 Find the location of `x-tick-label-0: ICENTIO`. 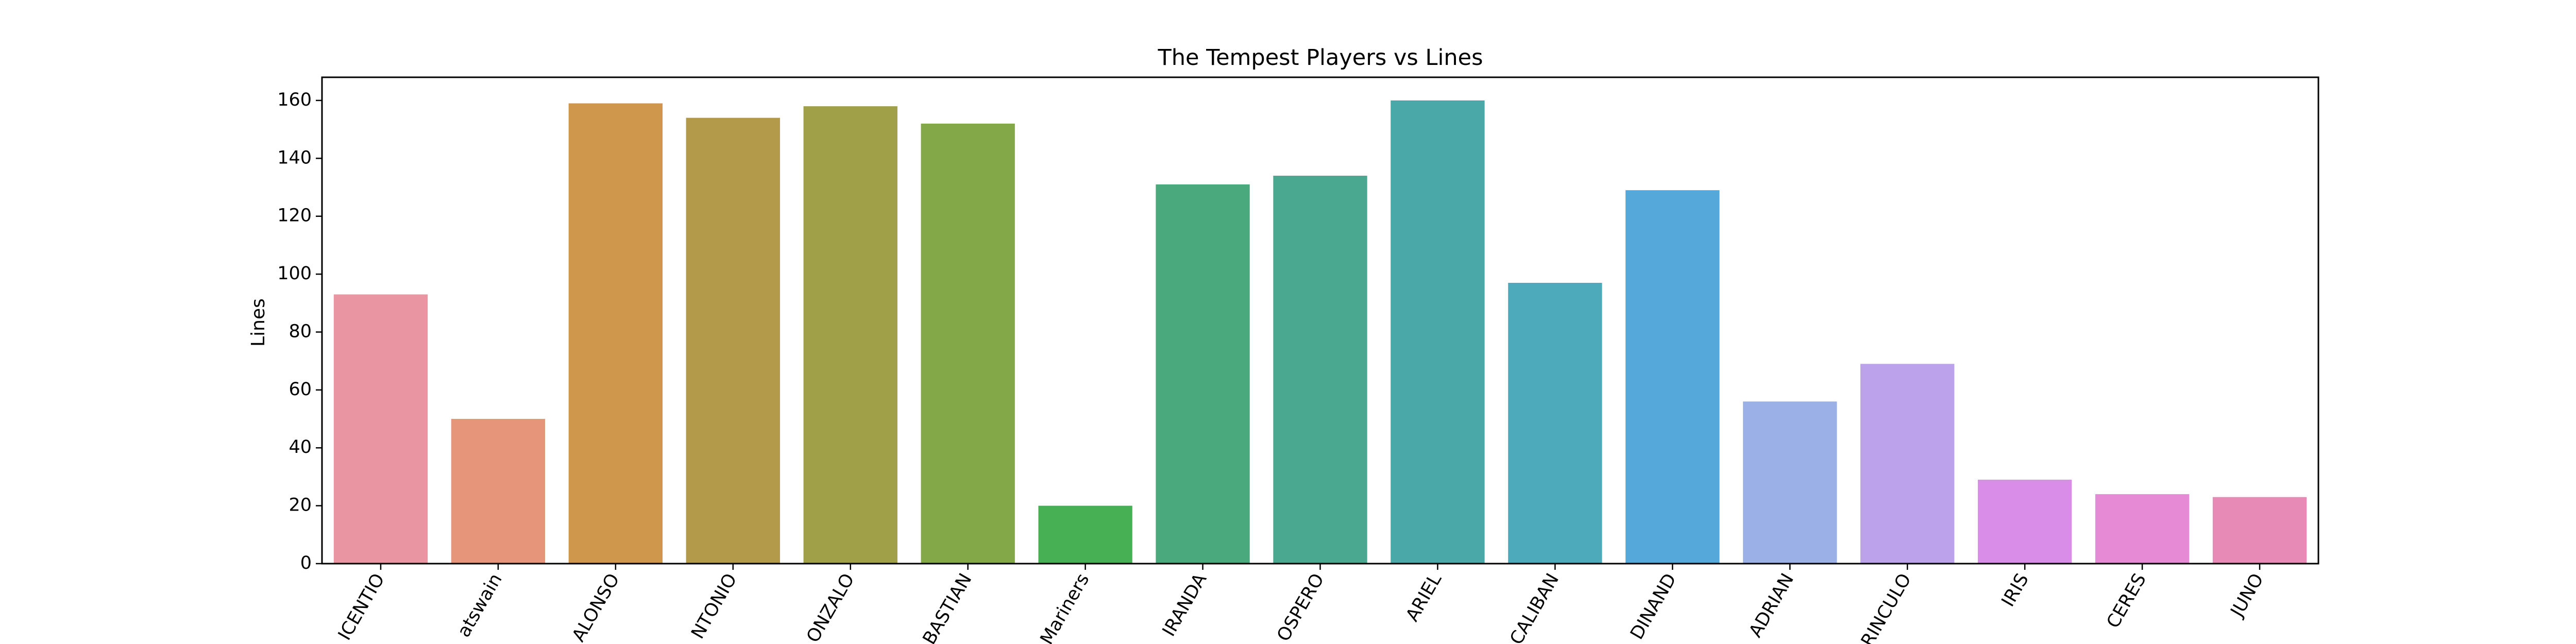

x-tick-label-0: ICENTIO is located at coordinates (361, 607).